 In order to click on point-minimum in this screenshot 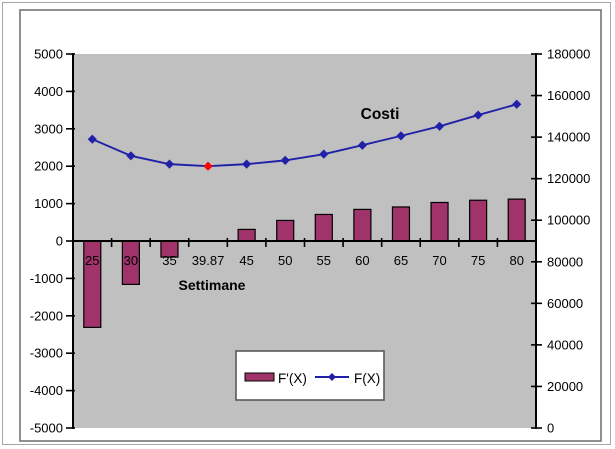, I will do `click(208, 166)`.